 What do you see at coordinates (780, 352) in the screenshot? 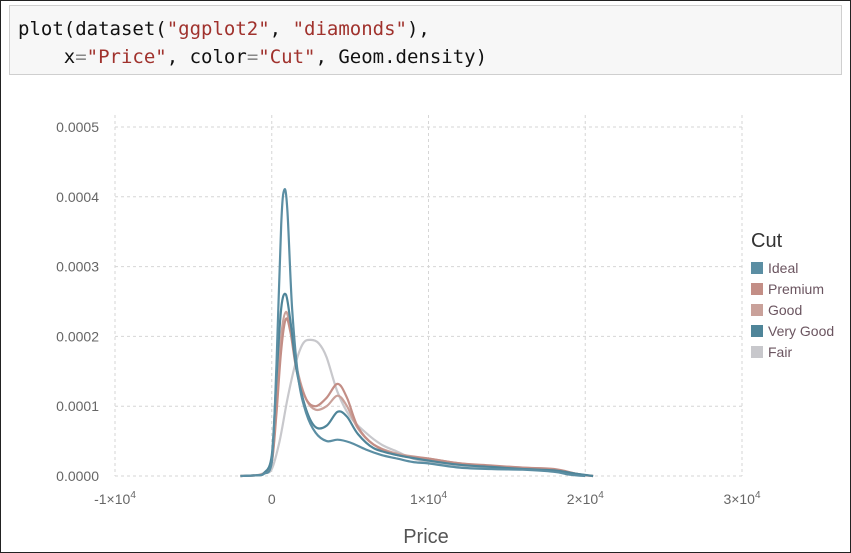
I see `legend-label: Fair` at bounding box center [780, 352].